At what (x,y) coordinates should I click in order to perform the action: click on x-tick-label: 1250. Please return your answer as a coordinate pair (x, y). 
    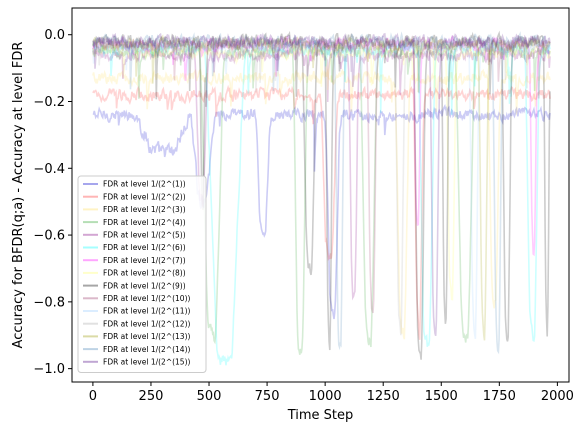
    Looking at the image, I should click on (383, 396).